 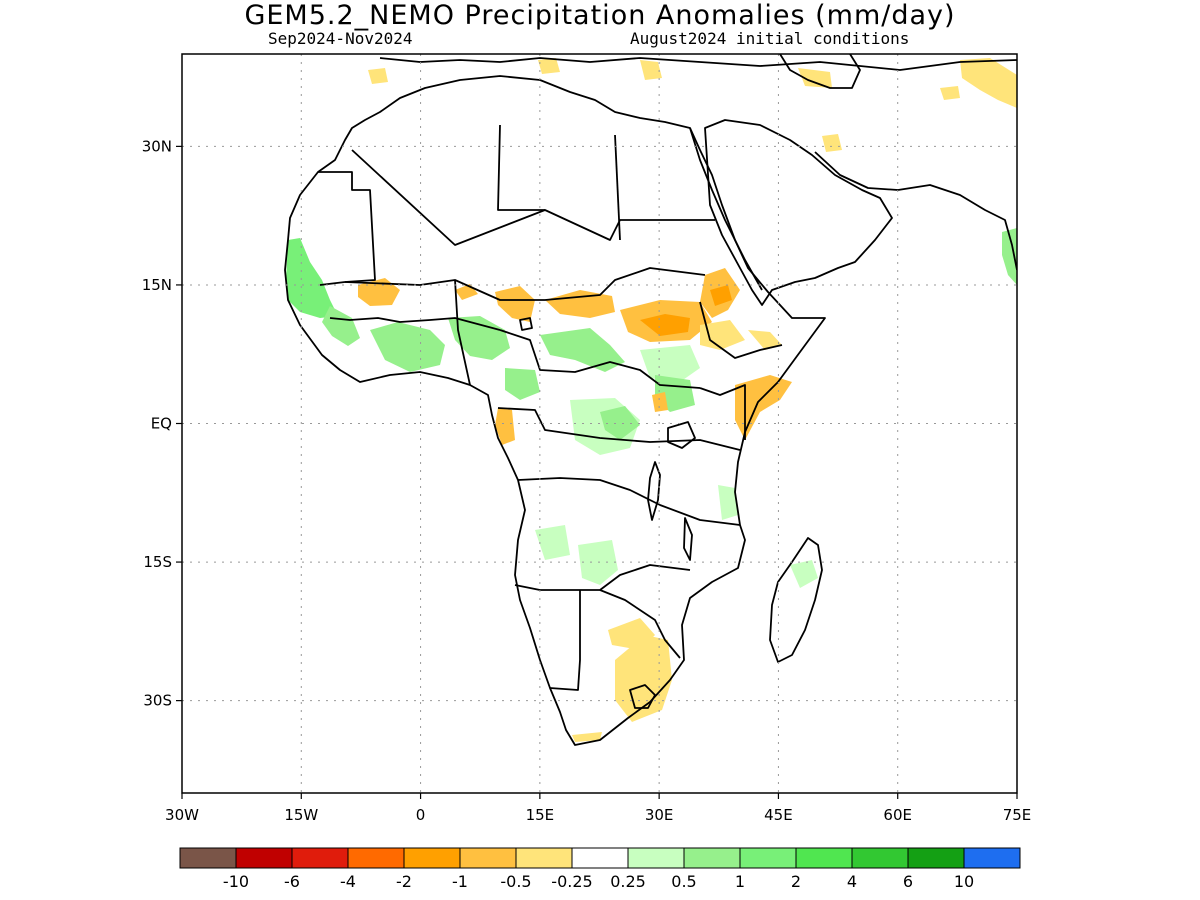 I want to click on lesotho-border, so click(x=642, y=696).